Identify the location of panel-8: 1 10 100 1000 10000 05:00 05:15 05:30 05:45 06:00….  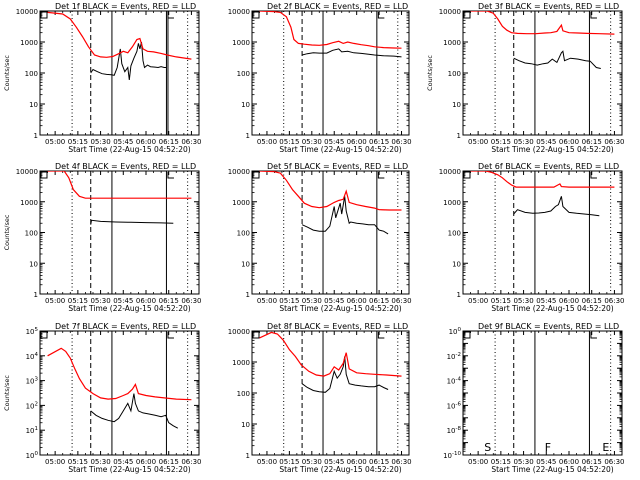
(320, 398).